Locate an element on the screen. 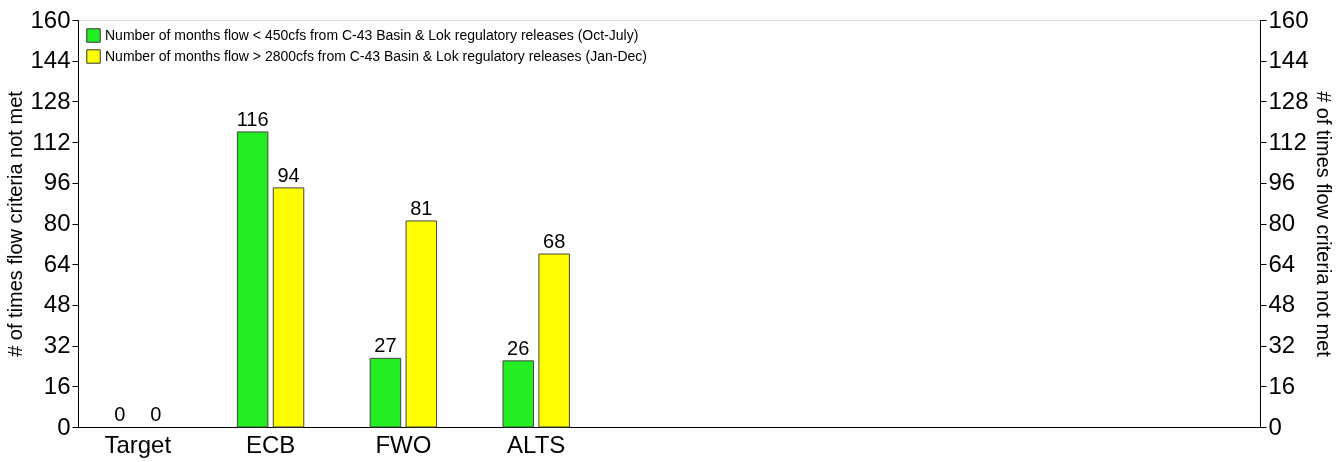  data-label: 94 is located at coordinates (288, 174).